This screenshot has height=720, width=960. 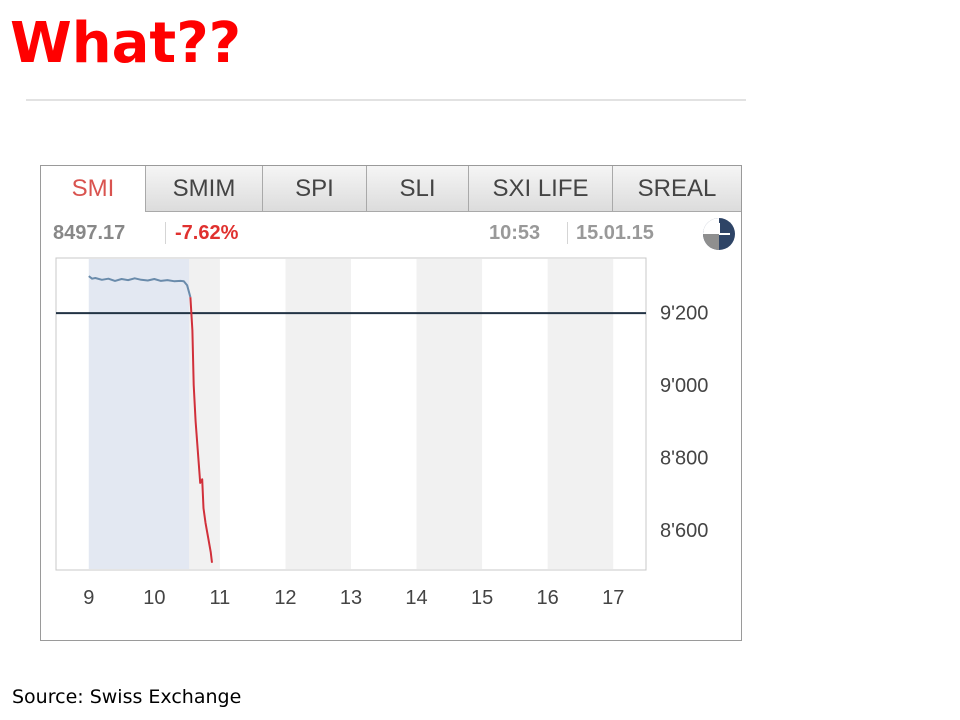 I want to click on tab-sxi-life: SXI LIFE, so click(x=541, y=189).